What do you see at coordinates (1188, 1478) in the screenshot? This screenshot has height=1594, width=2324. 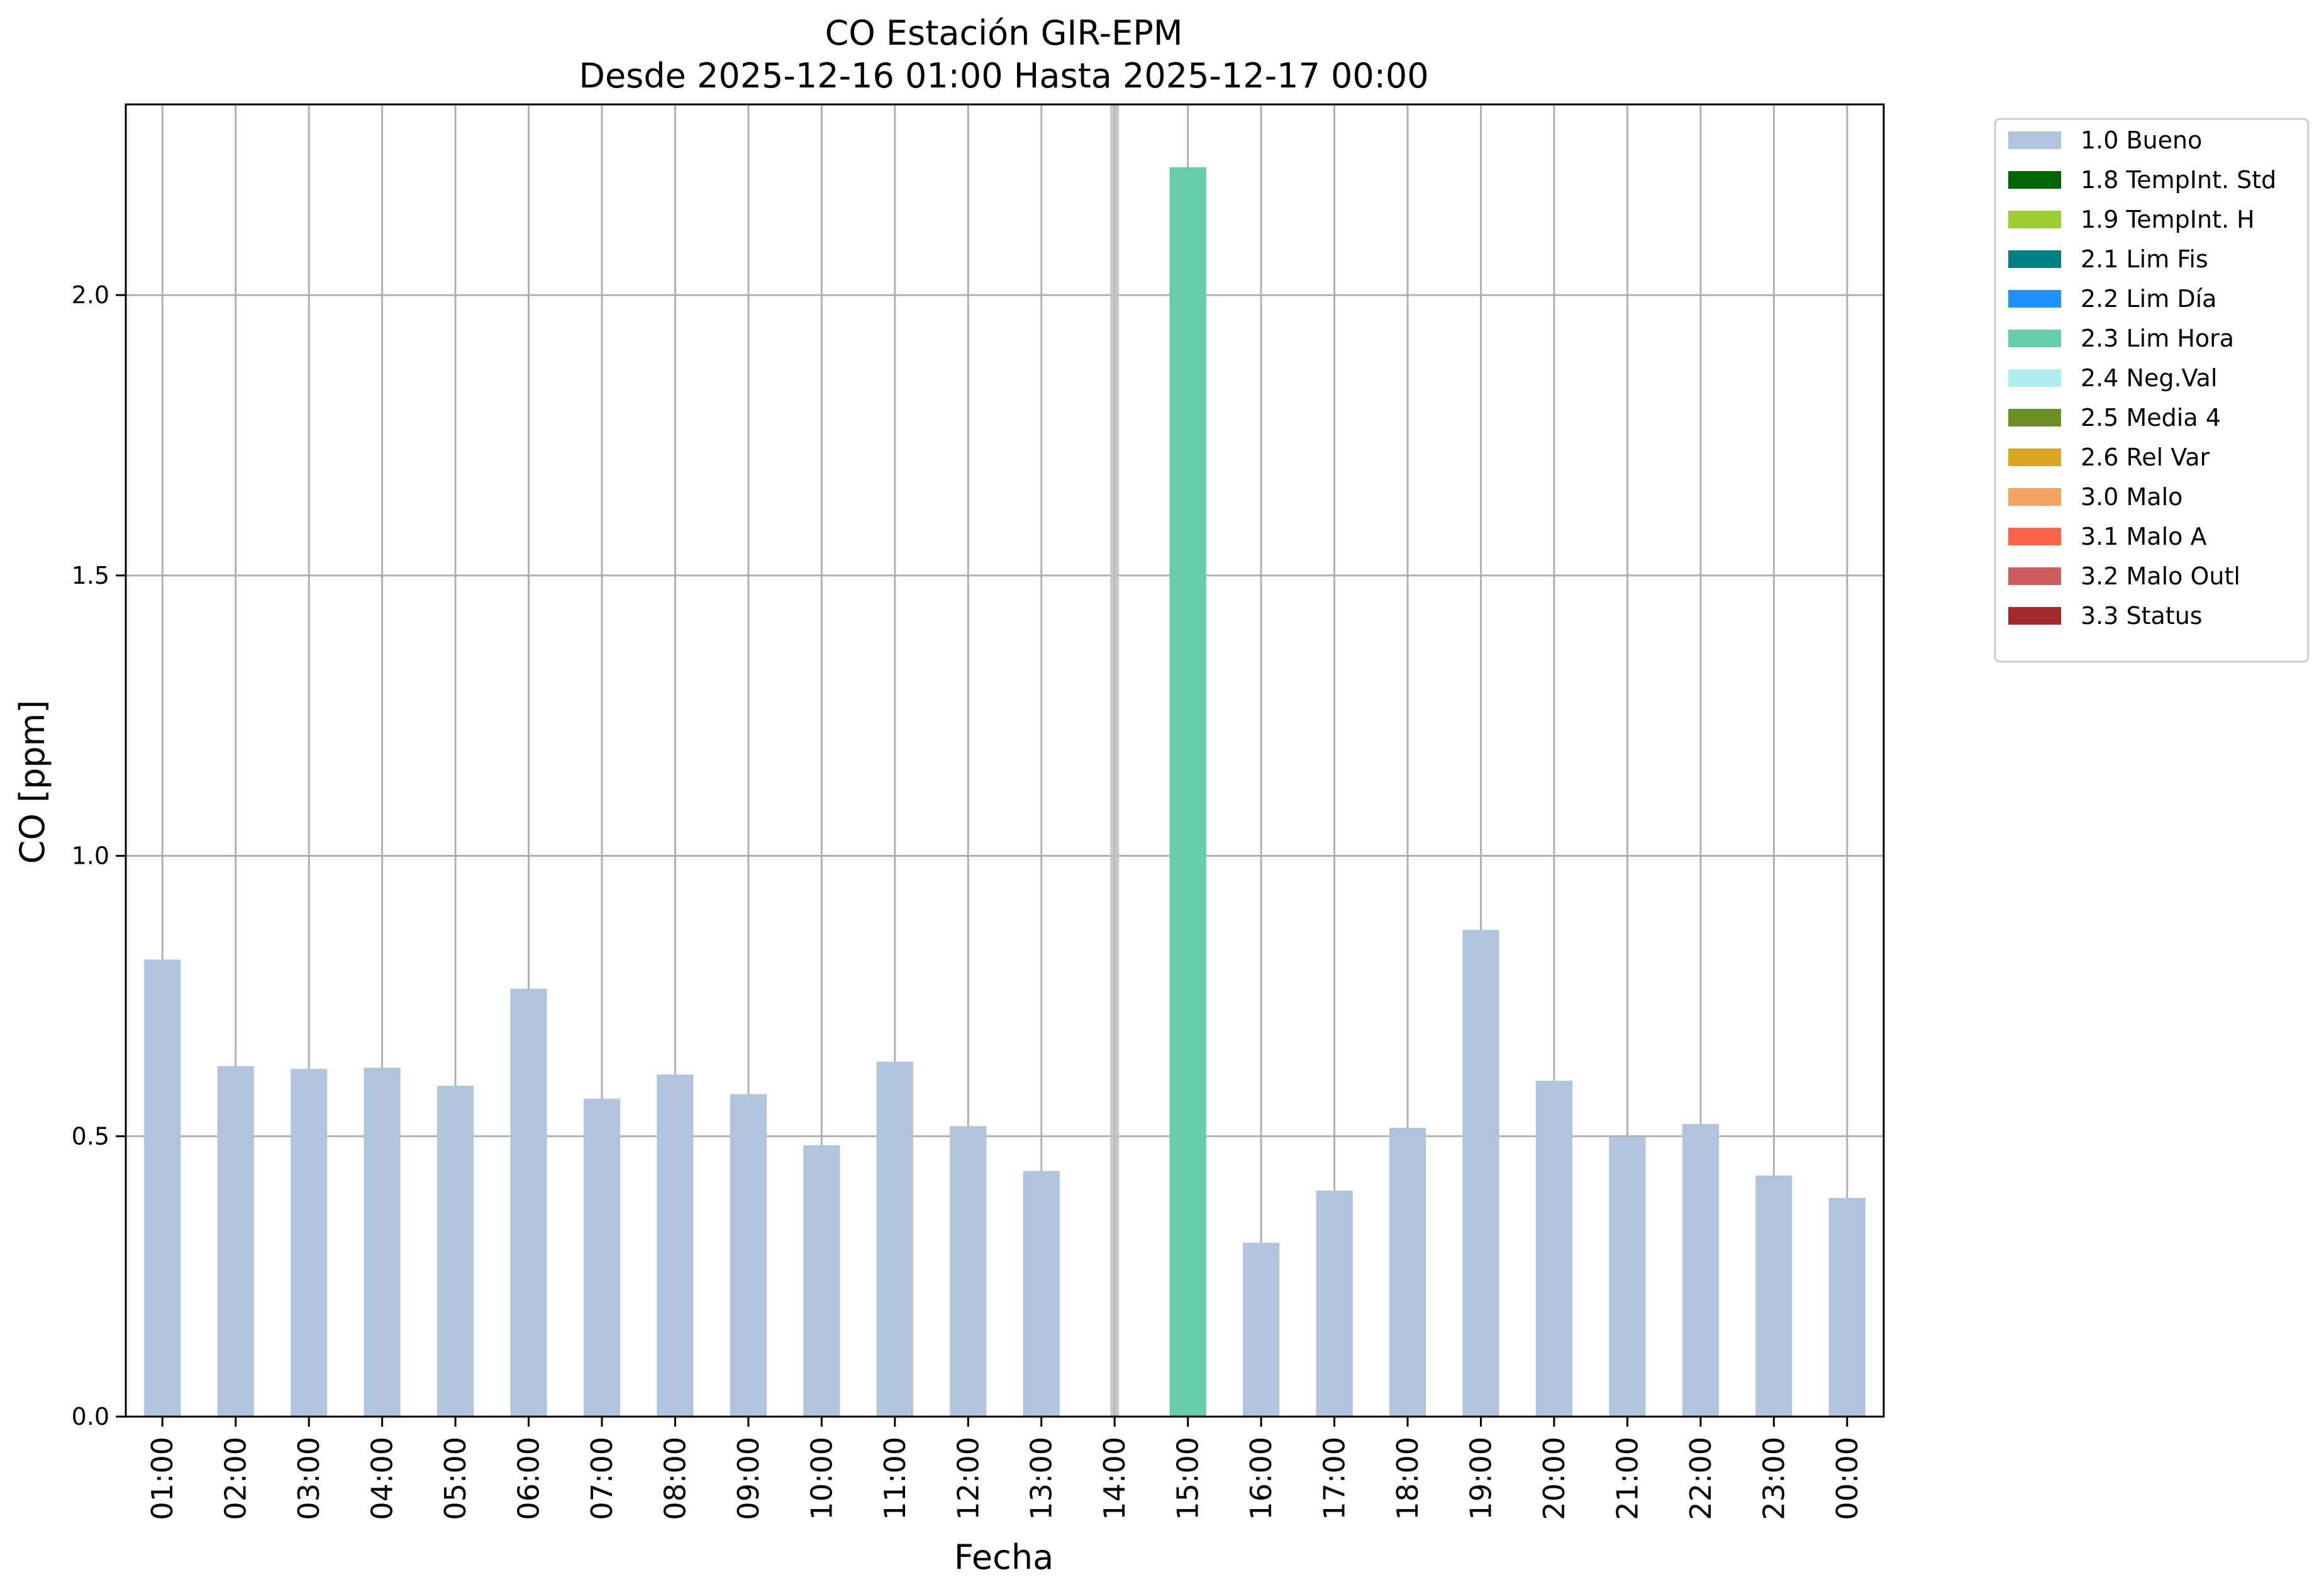 I see `x-tick-label: 15:00` at bounding box center [1188, 1478].